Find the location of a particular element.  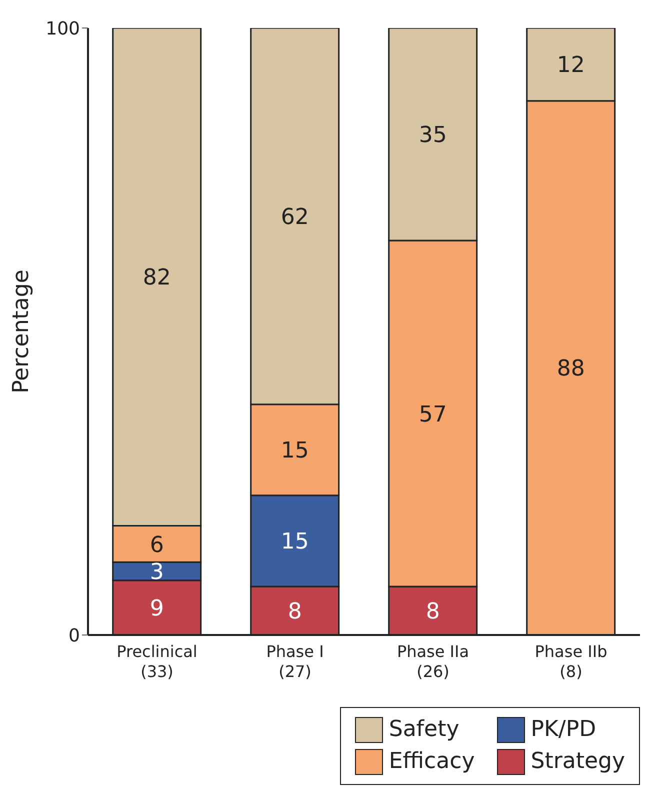

data-label: 9 is located at coordinates (157, 609).